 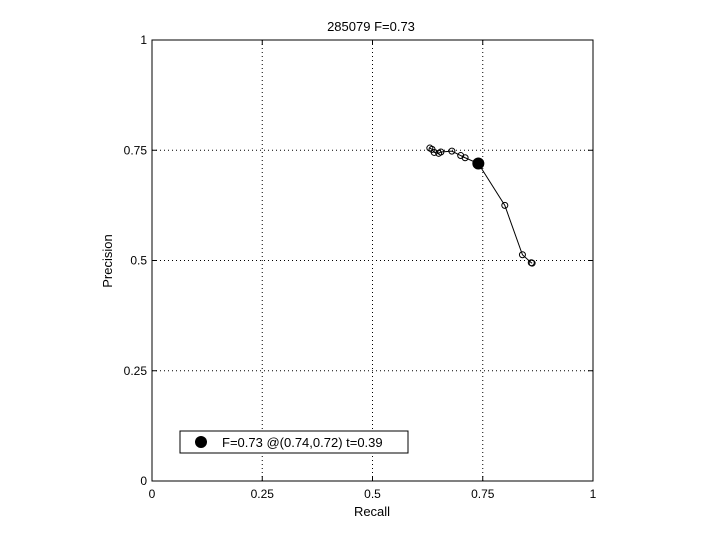 I want to click on legend-label: F=0.73 @(0.74,0.72) t=0.39, so click(x=302, y=442).